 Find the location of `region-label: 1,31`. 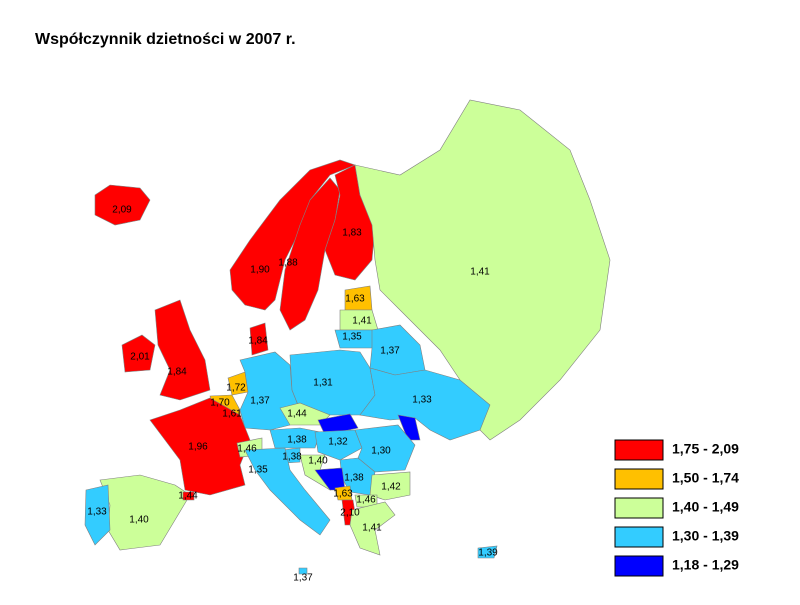

region-label: 1,31 is located at coordinates (323, 383).